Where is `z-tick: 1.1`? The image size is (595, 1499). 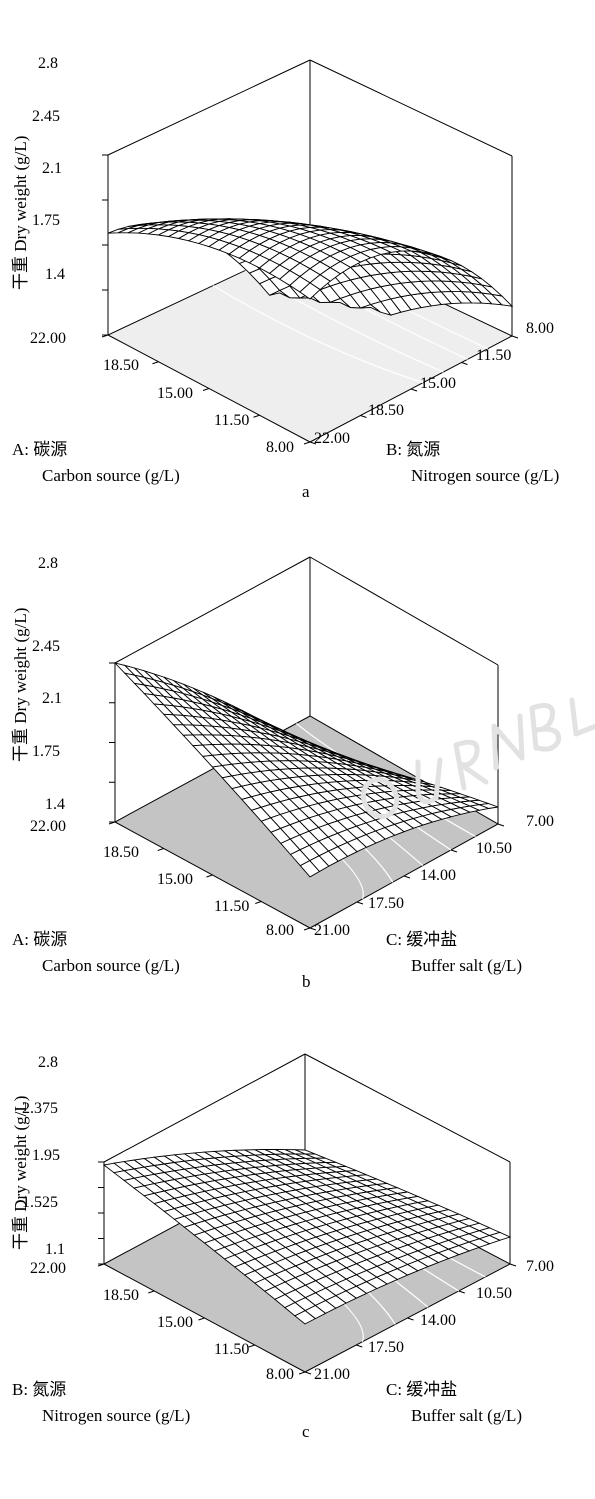
z-tick: 1.1 is located at coordinates (55, 1249).